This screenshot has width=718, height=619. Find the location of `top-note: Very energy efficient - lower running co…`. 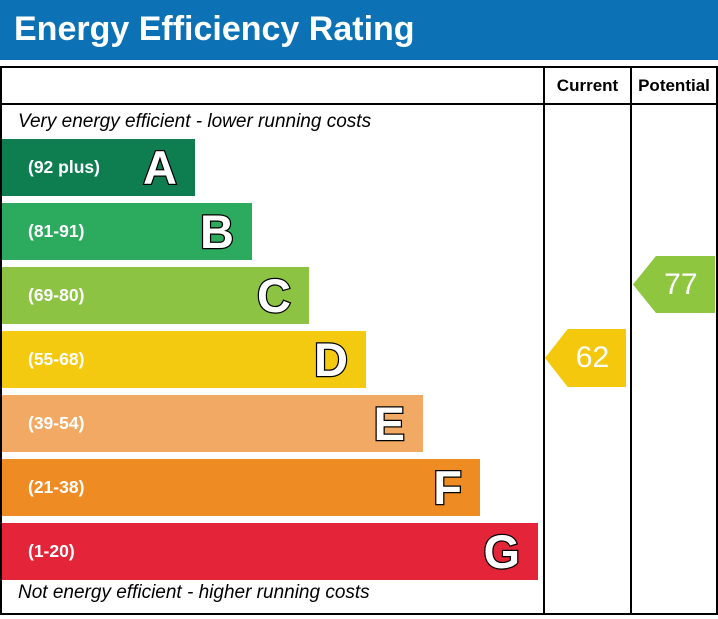

top-note: Very energy efficient - lower running co… is located at coordinates (195, 121).